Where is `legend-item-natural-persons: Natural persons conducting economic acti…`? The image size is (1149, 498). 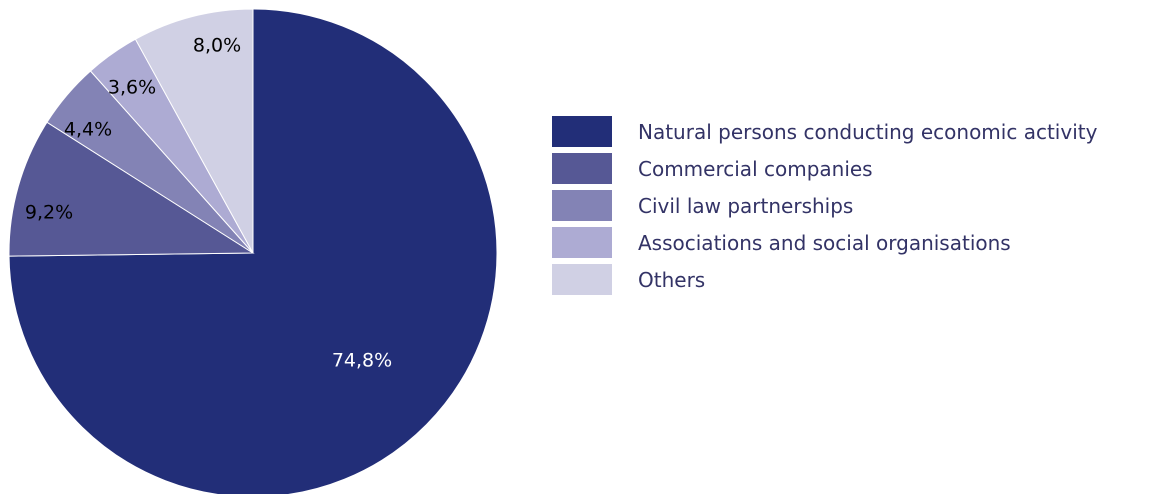
legend-item-natural-persons: Natural persons conducting economic acti… is located at coordinates (824, 131).